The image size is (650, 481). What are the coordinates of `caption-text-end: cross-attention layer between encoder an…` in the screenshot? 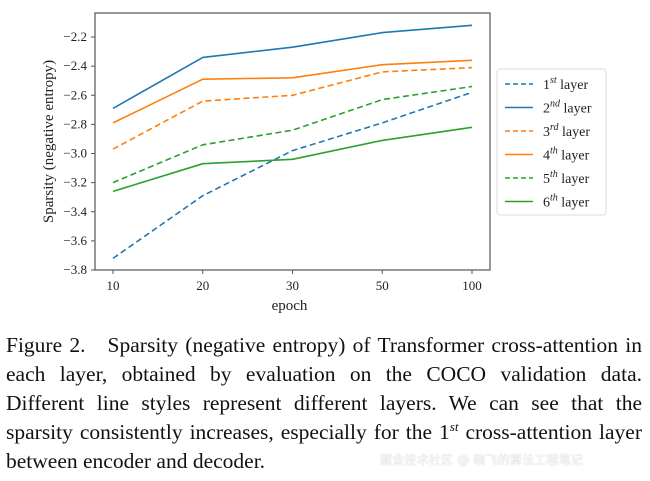 It's located at (324, 446).